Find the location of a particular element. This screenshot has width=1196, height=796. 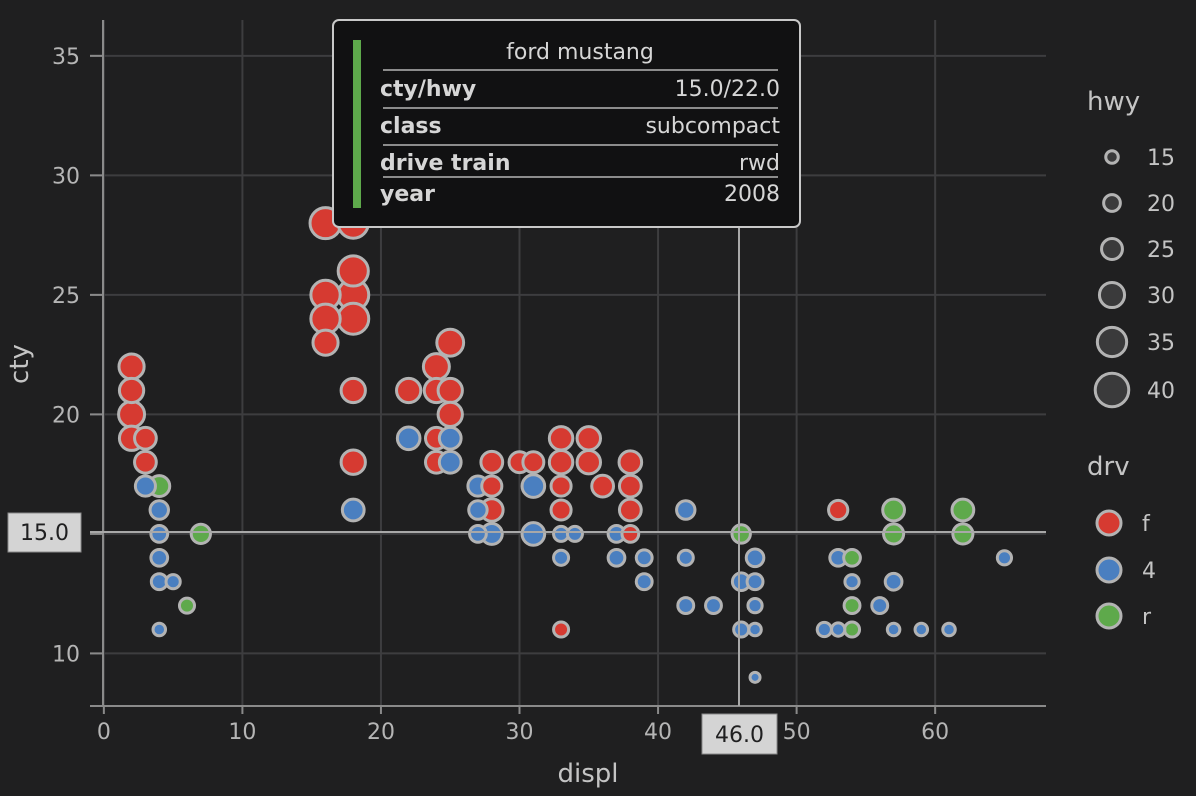

y-tick-label: 25 is located at coordinates (66, 296).